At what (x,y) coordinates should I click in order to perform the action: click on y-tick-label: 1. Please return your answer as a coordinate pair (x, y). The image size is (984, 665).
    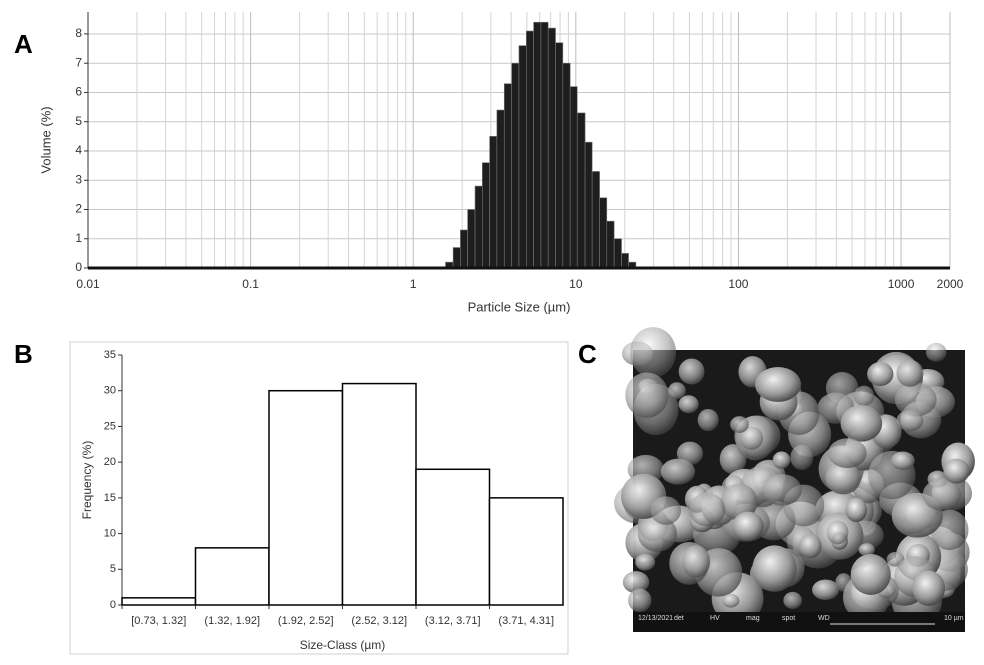
    Looking at the image, I should click on (78, 238).